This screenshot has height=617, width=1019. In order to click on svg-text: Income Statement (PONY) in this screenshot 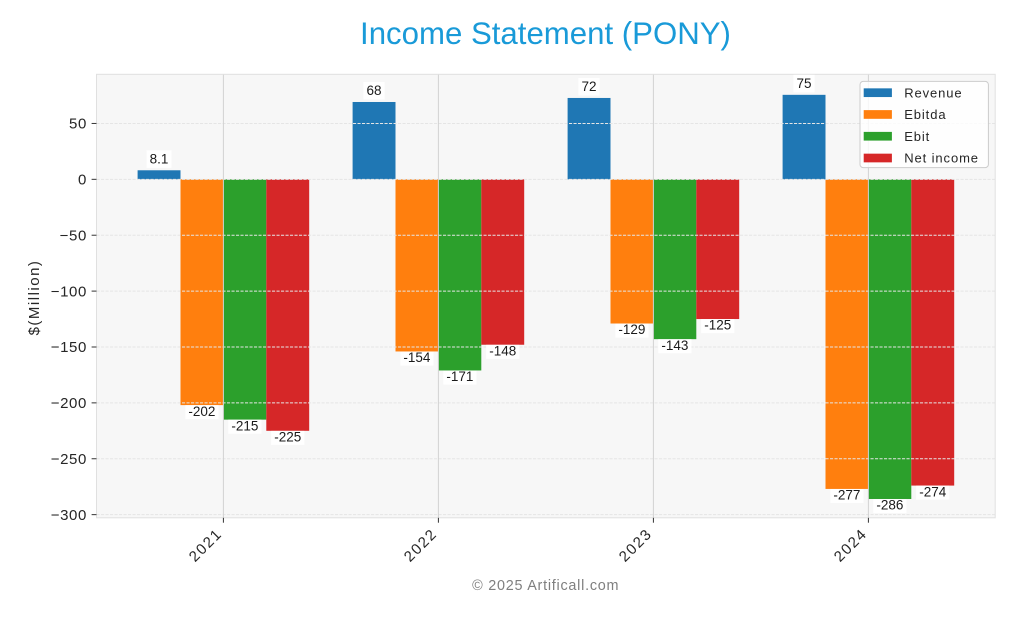, I will do `click(545, 33)`.